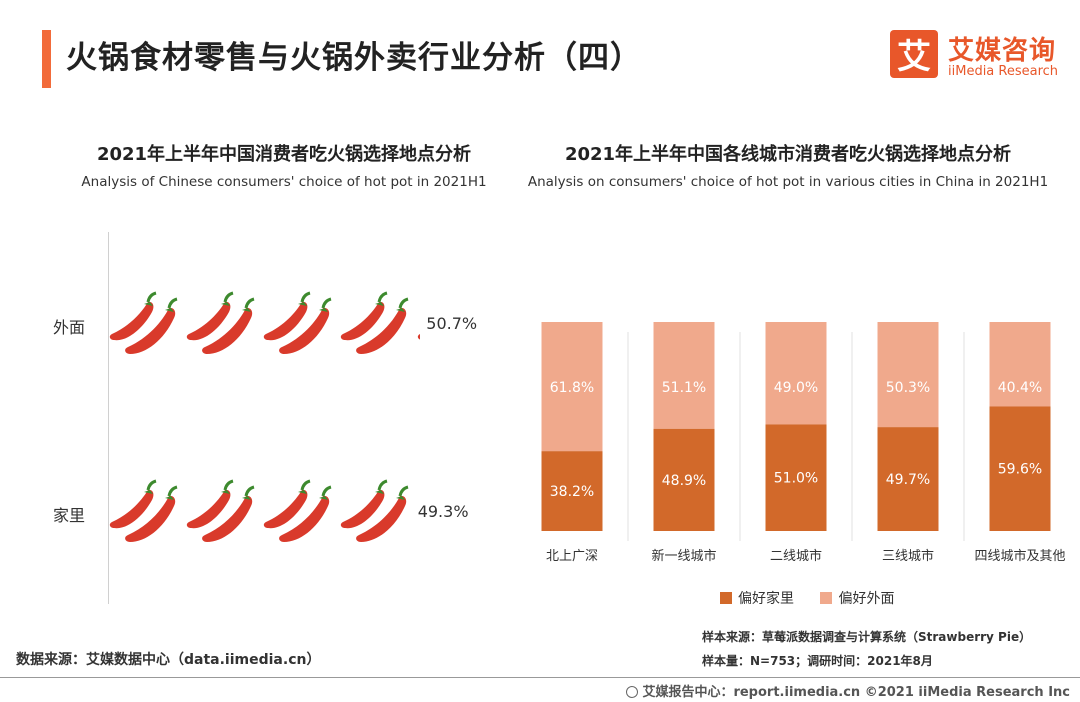 The image size is (1080, 702). Describe the element at coordinates (683, 556) in the screenshot. I see `category-tick-label: 新一线城市` at that location.